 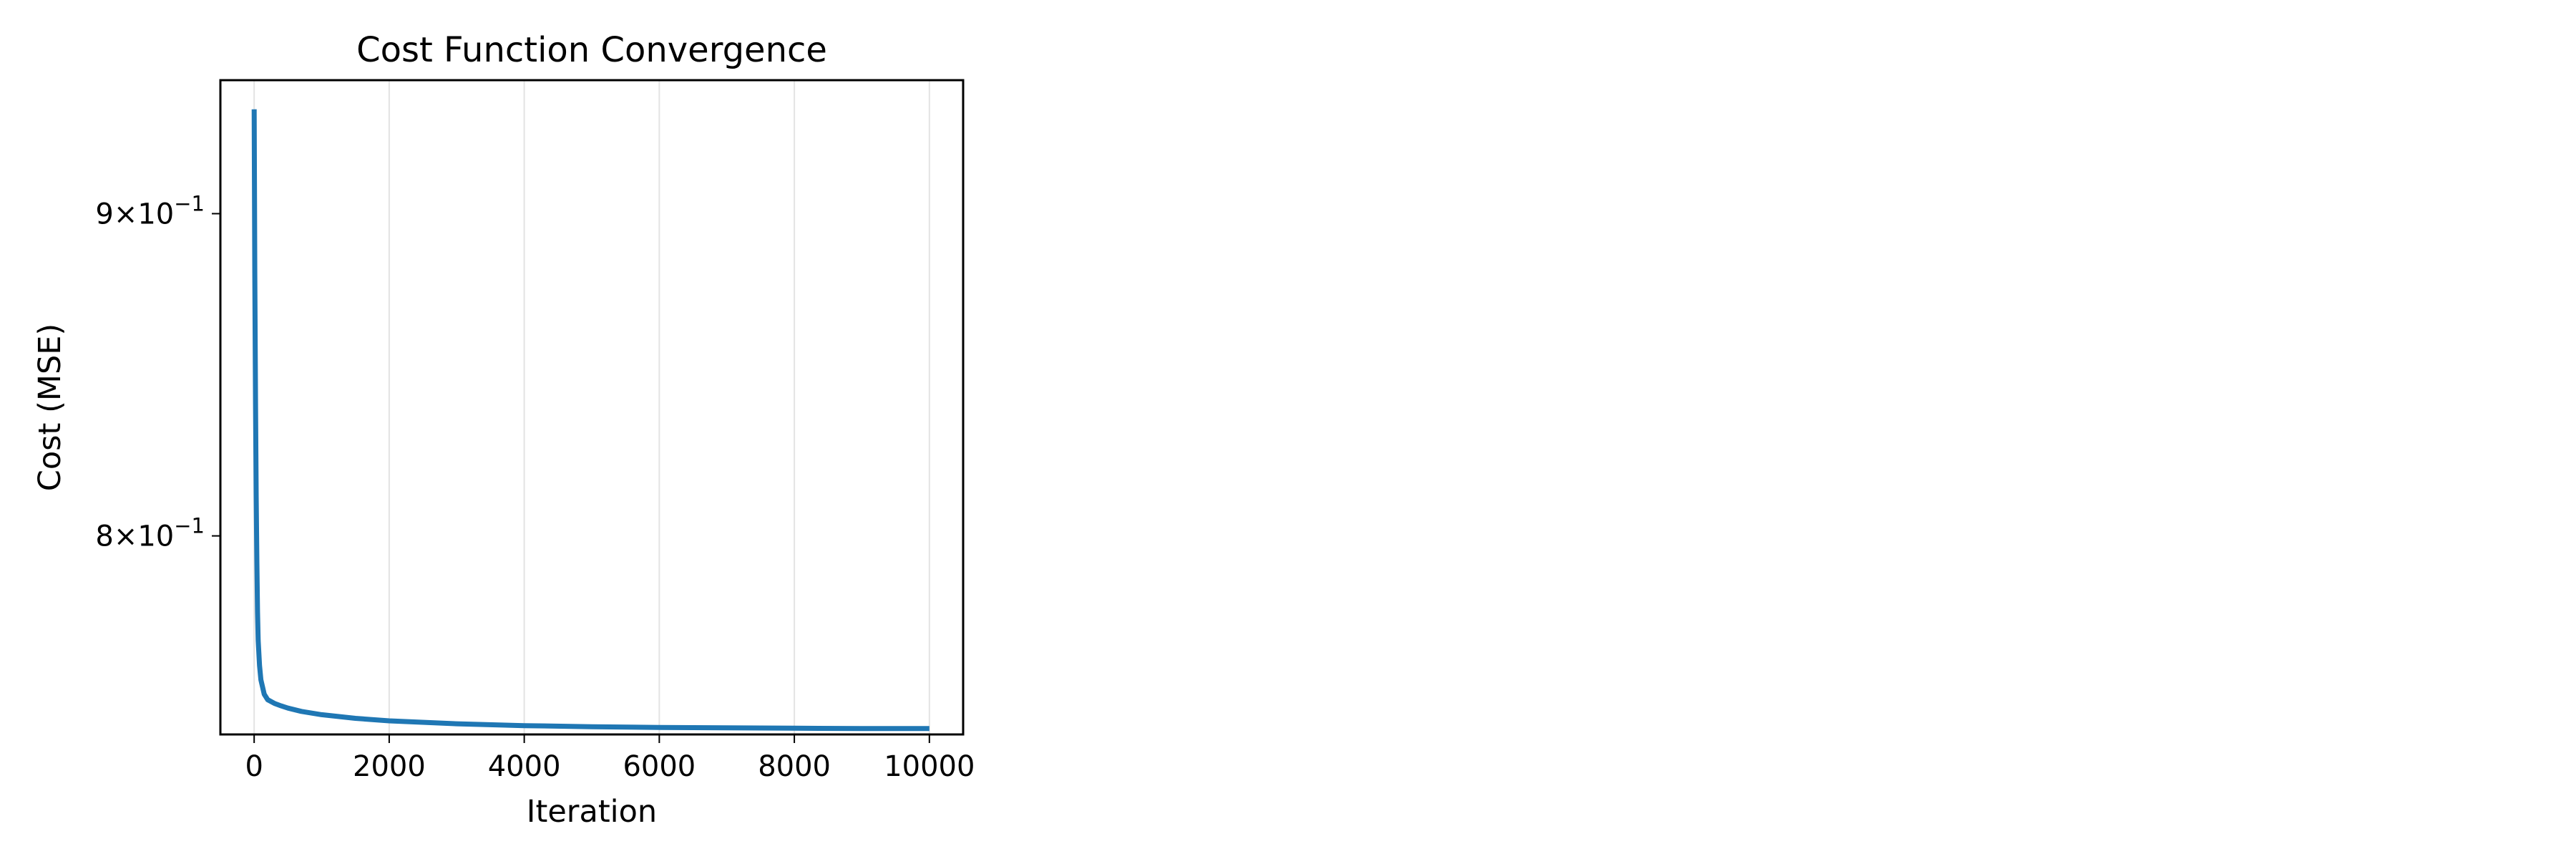 What do you see at coordinates (794, 766) in the screenshot?
I see `x-tick-label: 8000` at bounding box center [794, 766].